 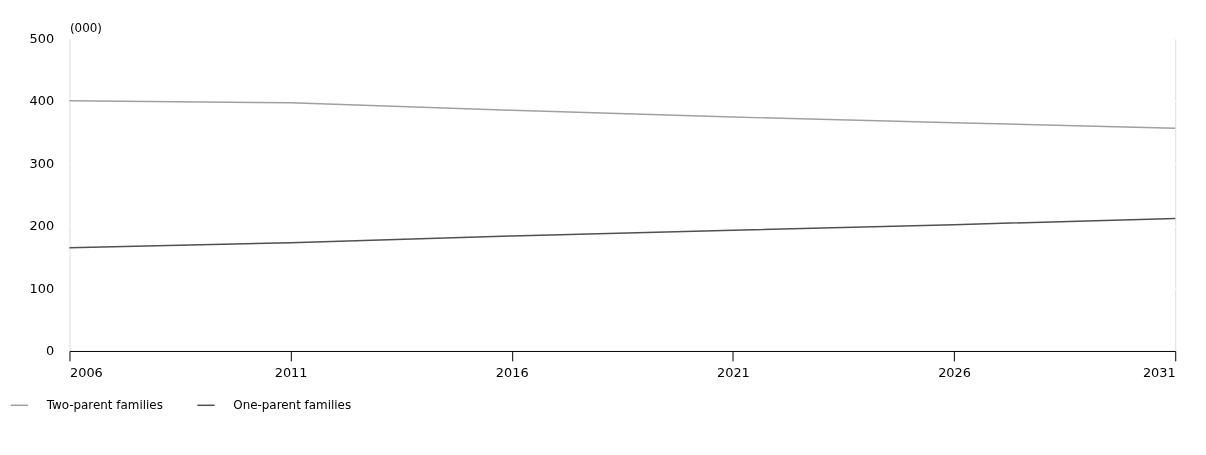 I want to click on y-tick-label: 100, so click(x=42, y=288).